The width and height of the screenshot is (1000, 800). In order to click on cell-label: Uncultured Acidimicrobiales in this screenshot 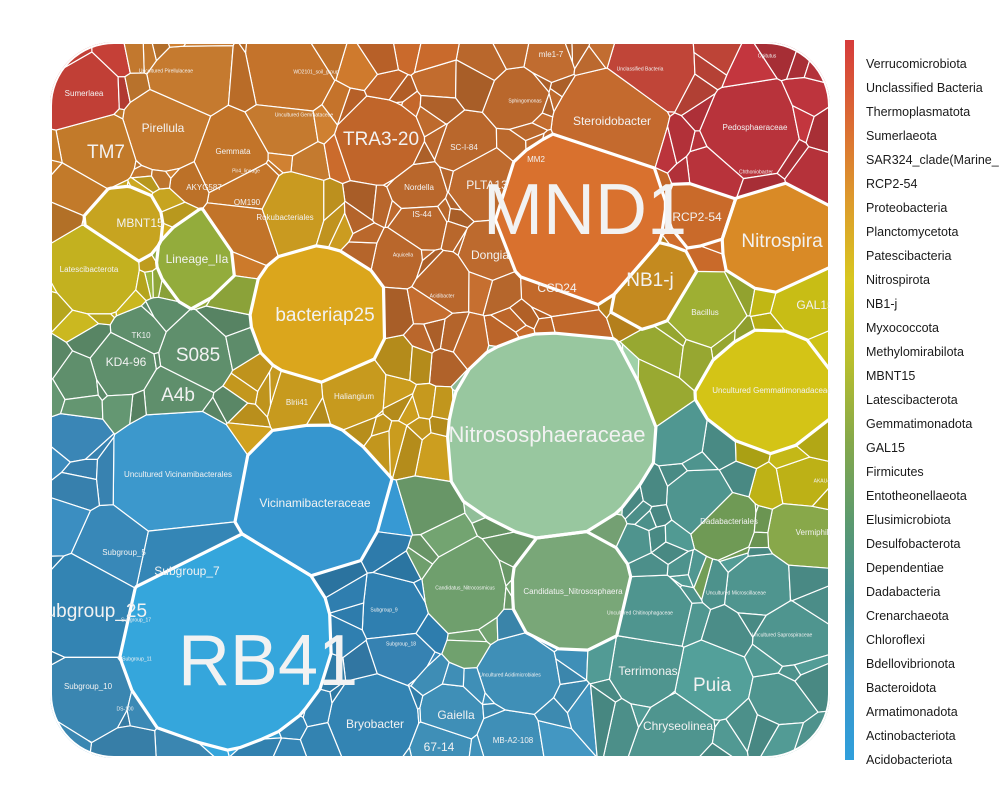, I will do `click(510, 675)`.